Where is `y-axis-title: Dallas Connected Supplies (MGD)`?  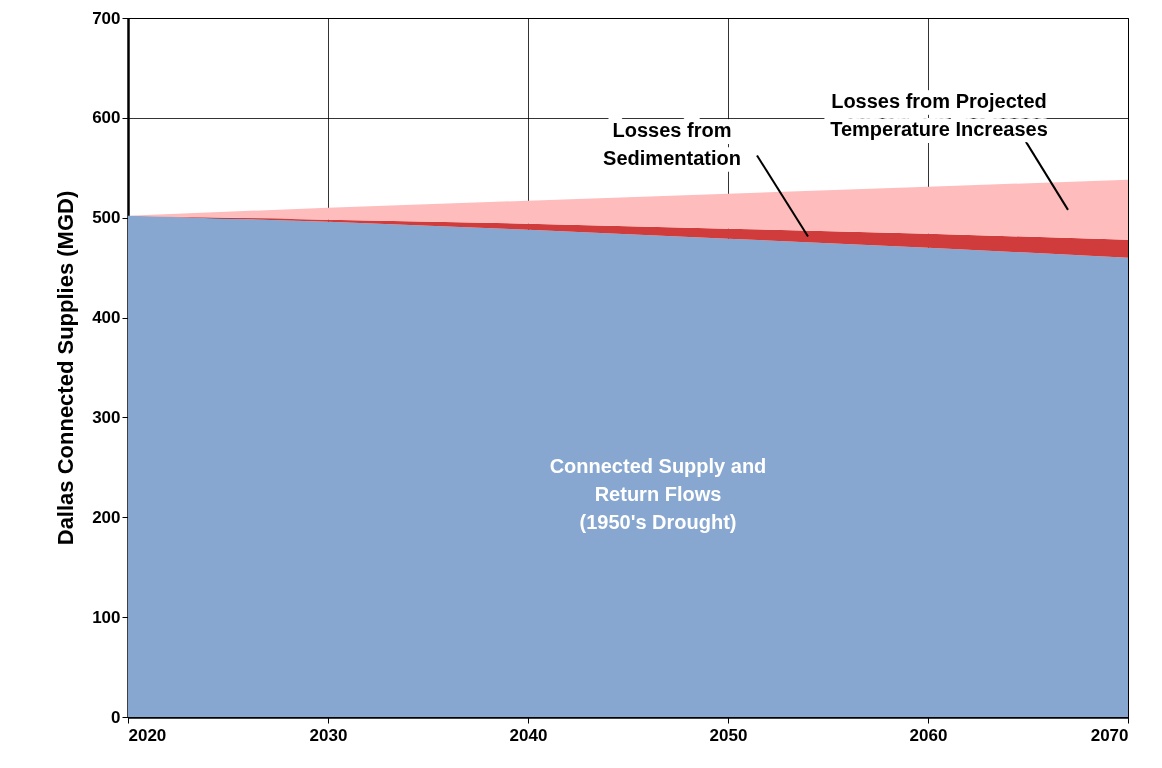
y-axis-title: Dallas Connected Supplies (MGD) is located at coordinates (66, 368).